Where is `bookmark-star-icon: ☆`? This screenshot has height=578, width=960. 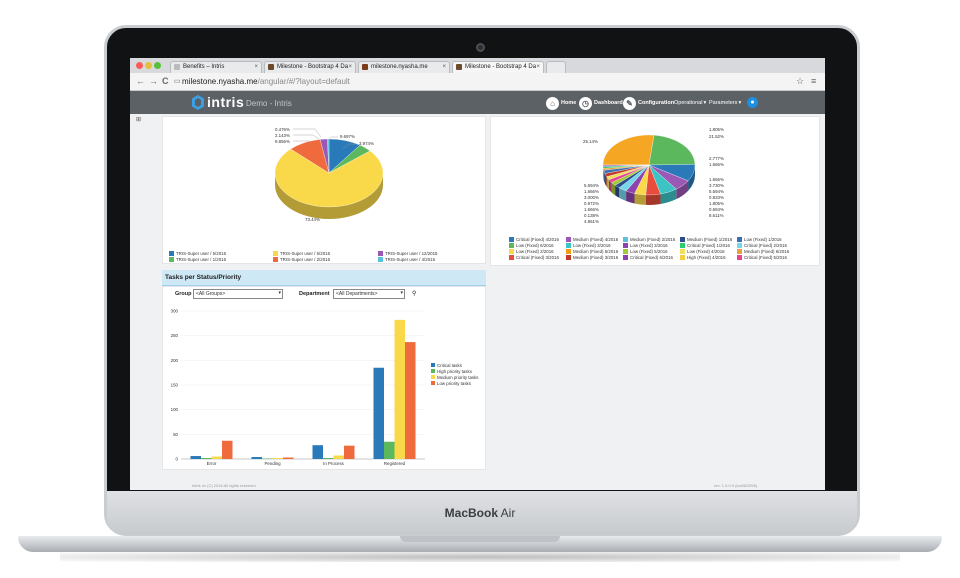
bookmark-star-icon: ☆ is located at coordinates (800, 81).